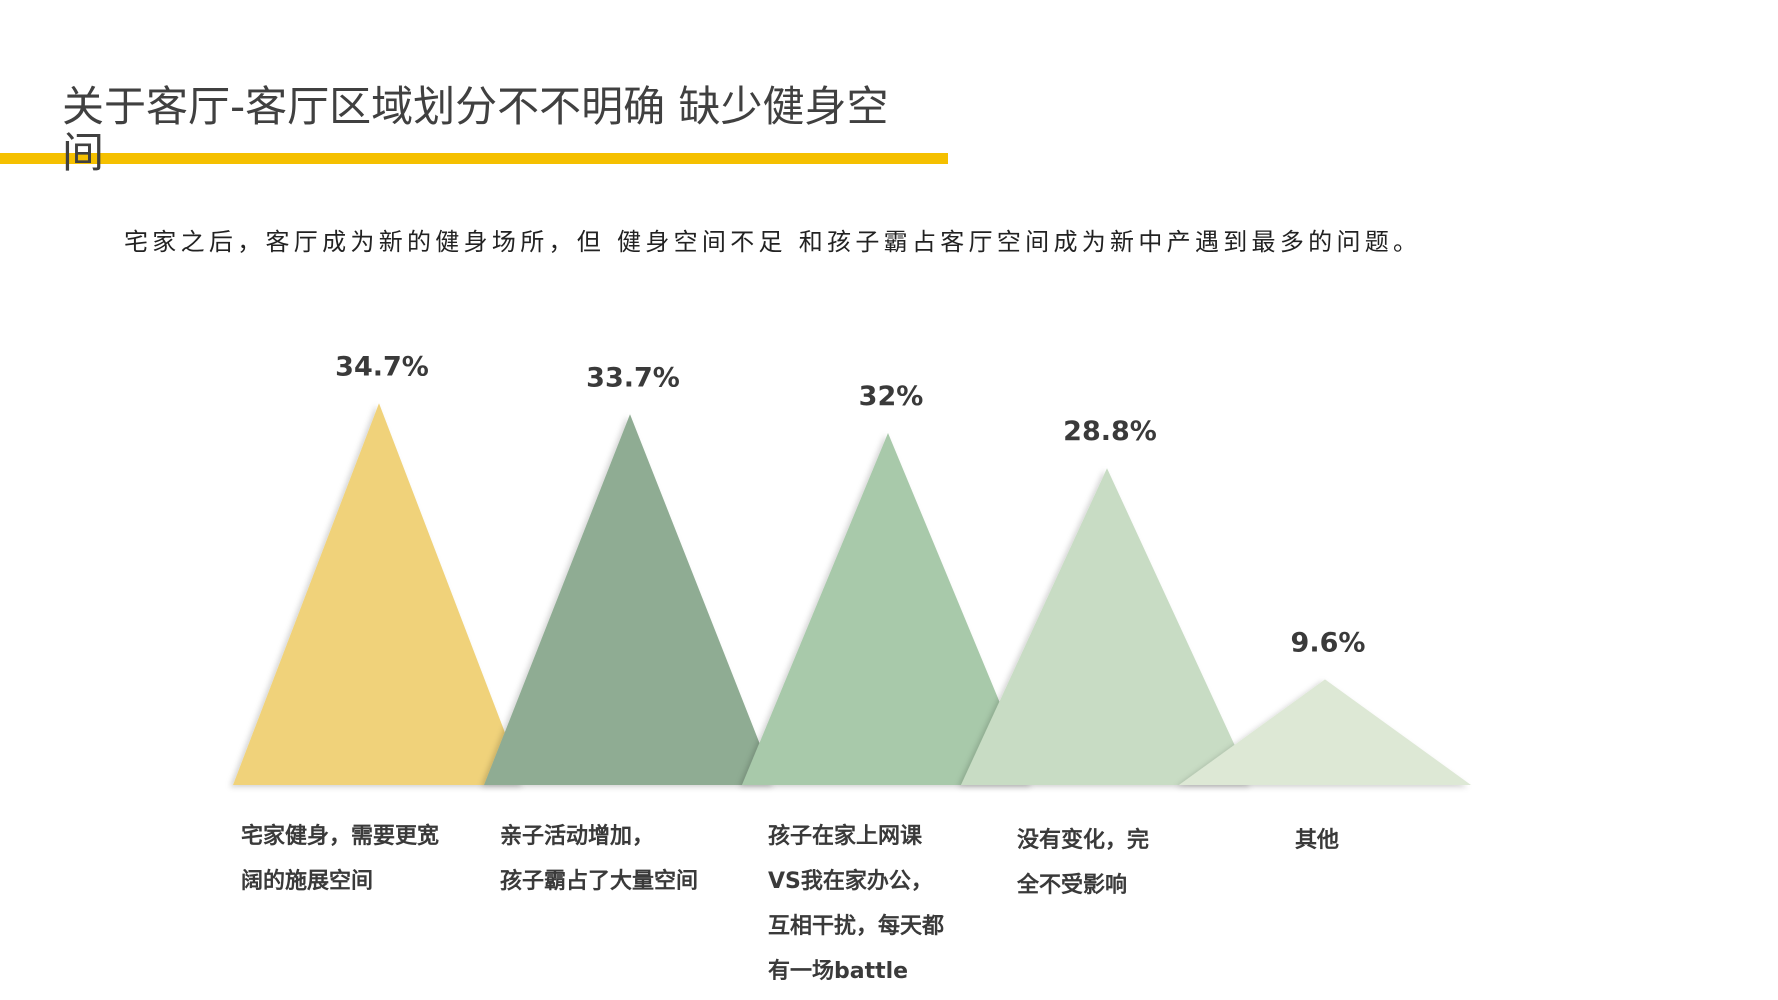 This screenshot has width=1778, height=1000. Describe the element at coordinates (340, 859) in the screenshot. I see `category-label: 宅家健身，需要更宽 阔的施展空间` at that location.